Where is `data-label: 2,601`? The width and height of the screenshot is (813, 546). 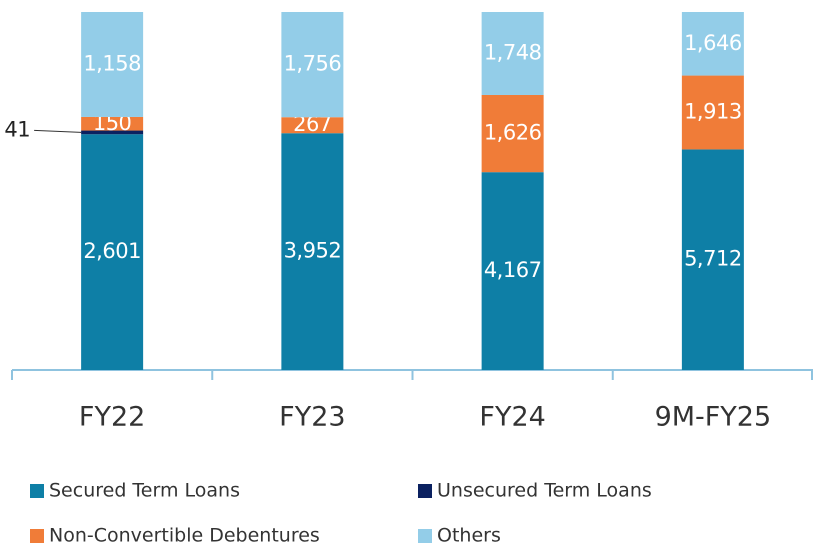 data-label: 2,601 is located at coordinates (112, 251).